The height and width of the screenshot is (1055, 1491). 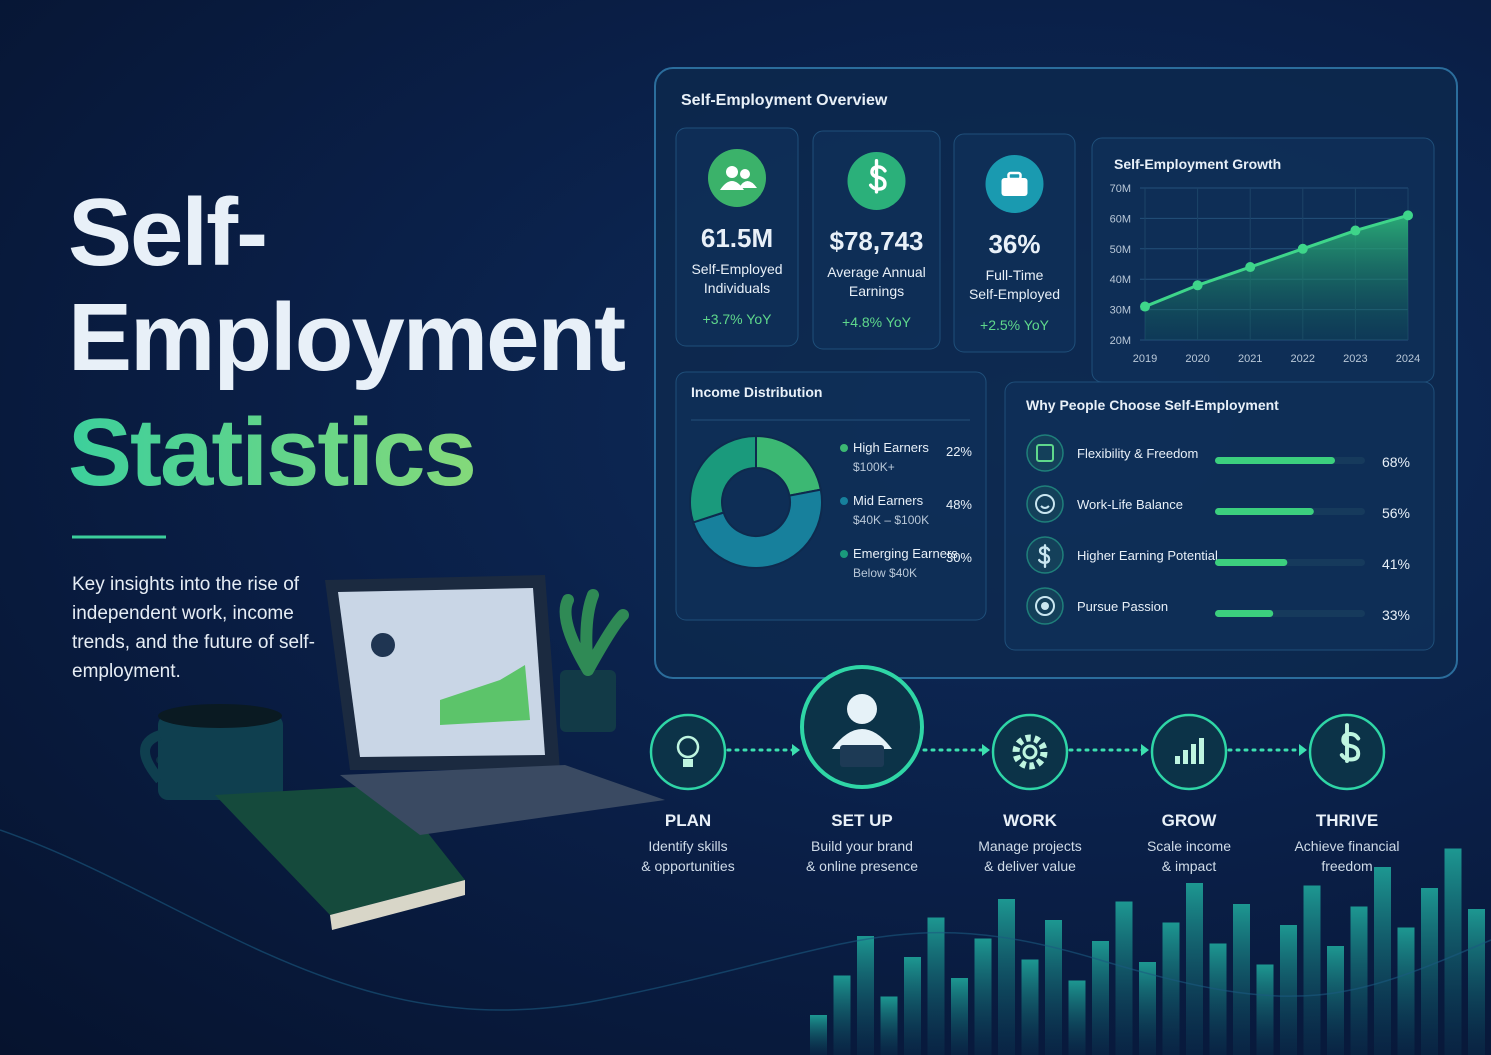 What do you see at coordinates (784, 100) in the screenshot?
I see `dashboard-title: Self-Employment Overview` at bounding box center [784, 100].